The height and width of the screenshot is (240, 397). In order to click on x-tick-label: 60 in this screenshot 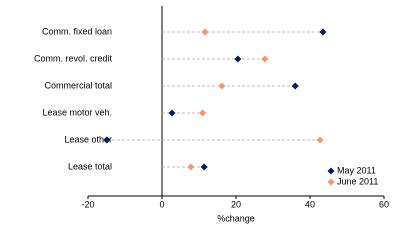, I will do `click(384, 204)`.